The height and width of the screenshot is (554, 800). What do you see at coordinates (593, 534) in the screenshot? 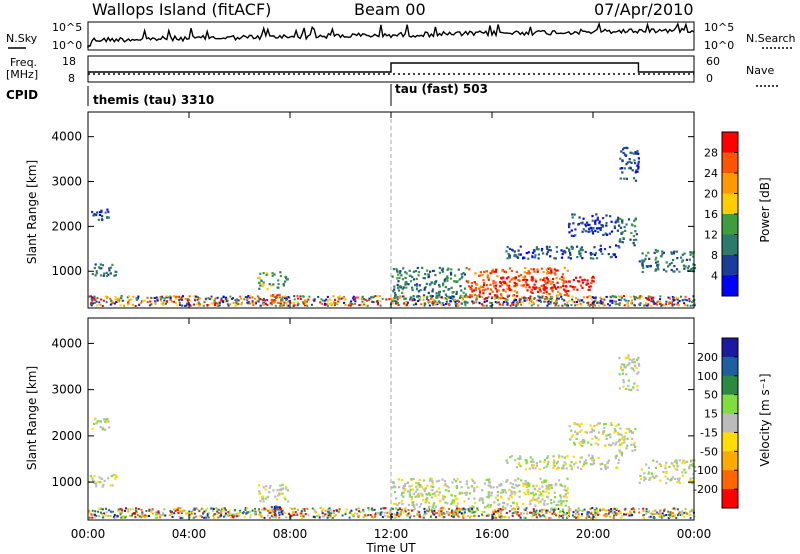
I see `x-tick-label: 20:00` at bounding box center [593, 534].